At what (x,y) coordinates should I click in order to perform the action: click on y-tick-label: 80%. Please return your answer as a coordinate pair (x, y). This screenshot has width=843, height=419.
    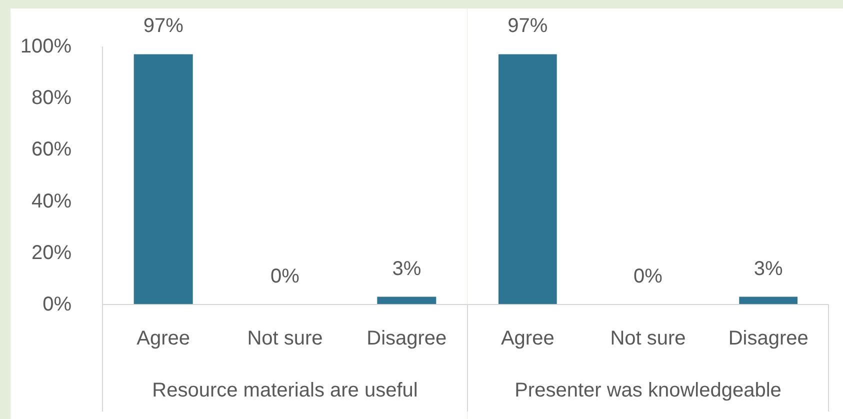
    Looking at the image, I should click on (51, 98).